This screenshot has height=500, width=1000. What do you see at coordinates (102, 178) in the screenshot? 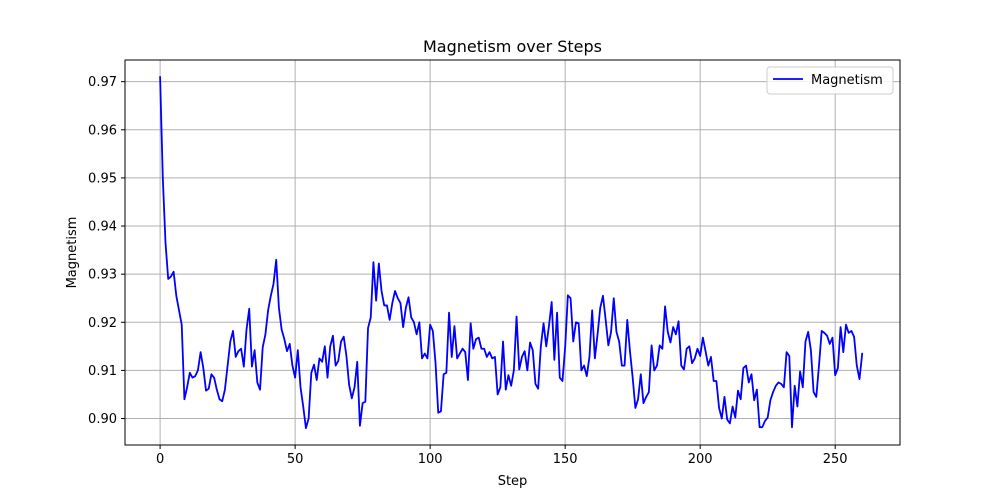
I see `y-tick-label: 0.95` at bounding box center [102, 178].